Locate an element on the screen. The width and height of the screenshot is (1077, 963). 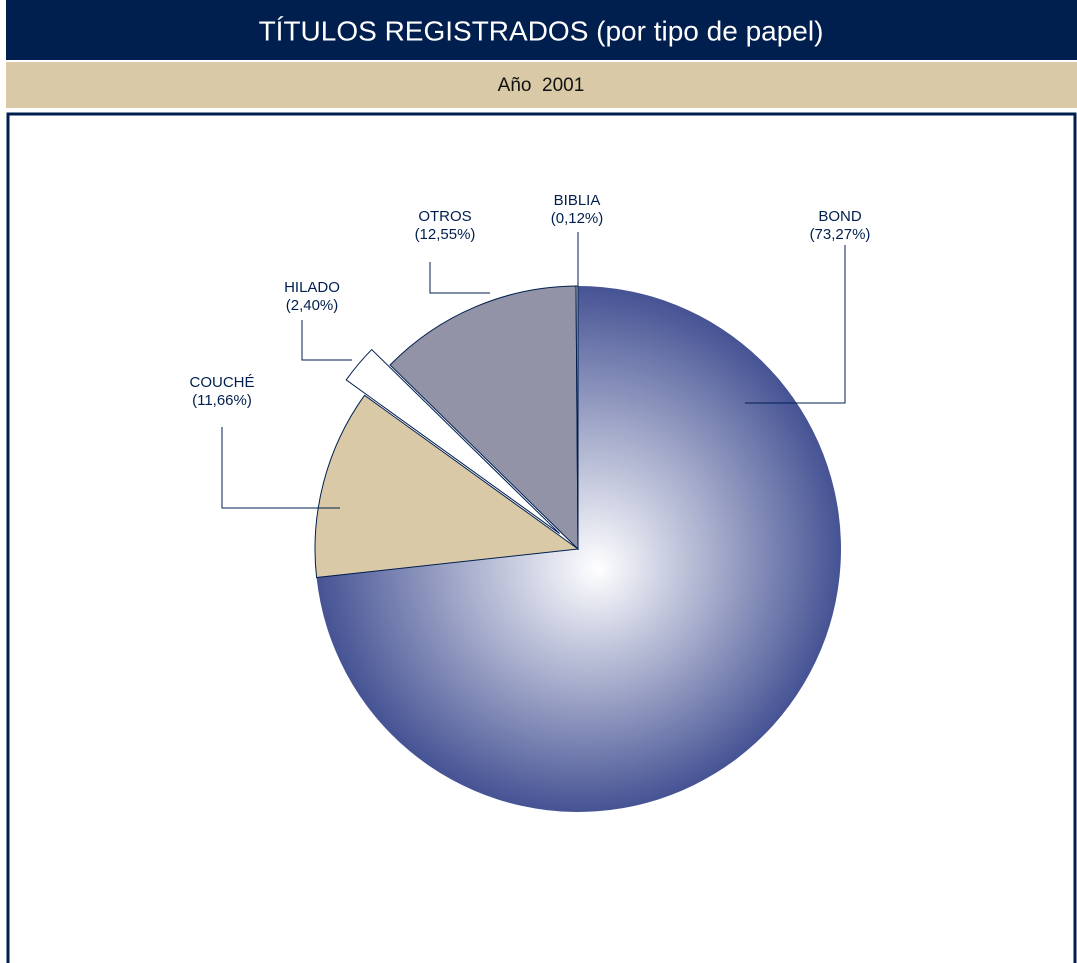
slice-label: BOND is located at coordinates (840, 216).